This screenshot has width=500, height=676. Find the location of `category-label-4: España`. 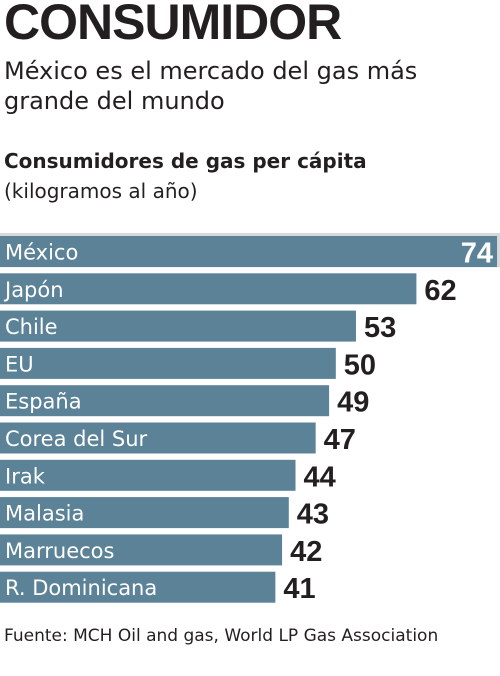

category-label-4: España is located at coordinates (43, 402).